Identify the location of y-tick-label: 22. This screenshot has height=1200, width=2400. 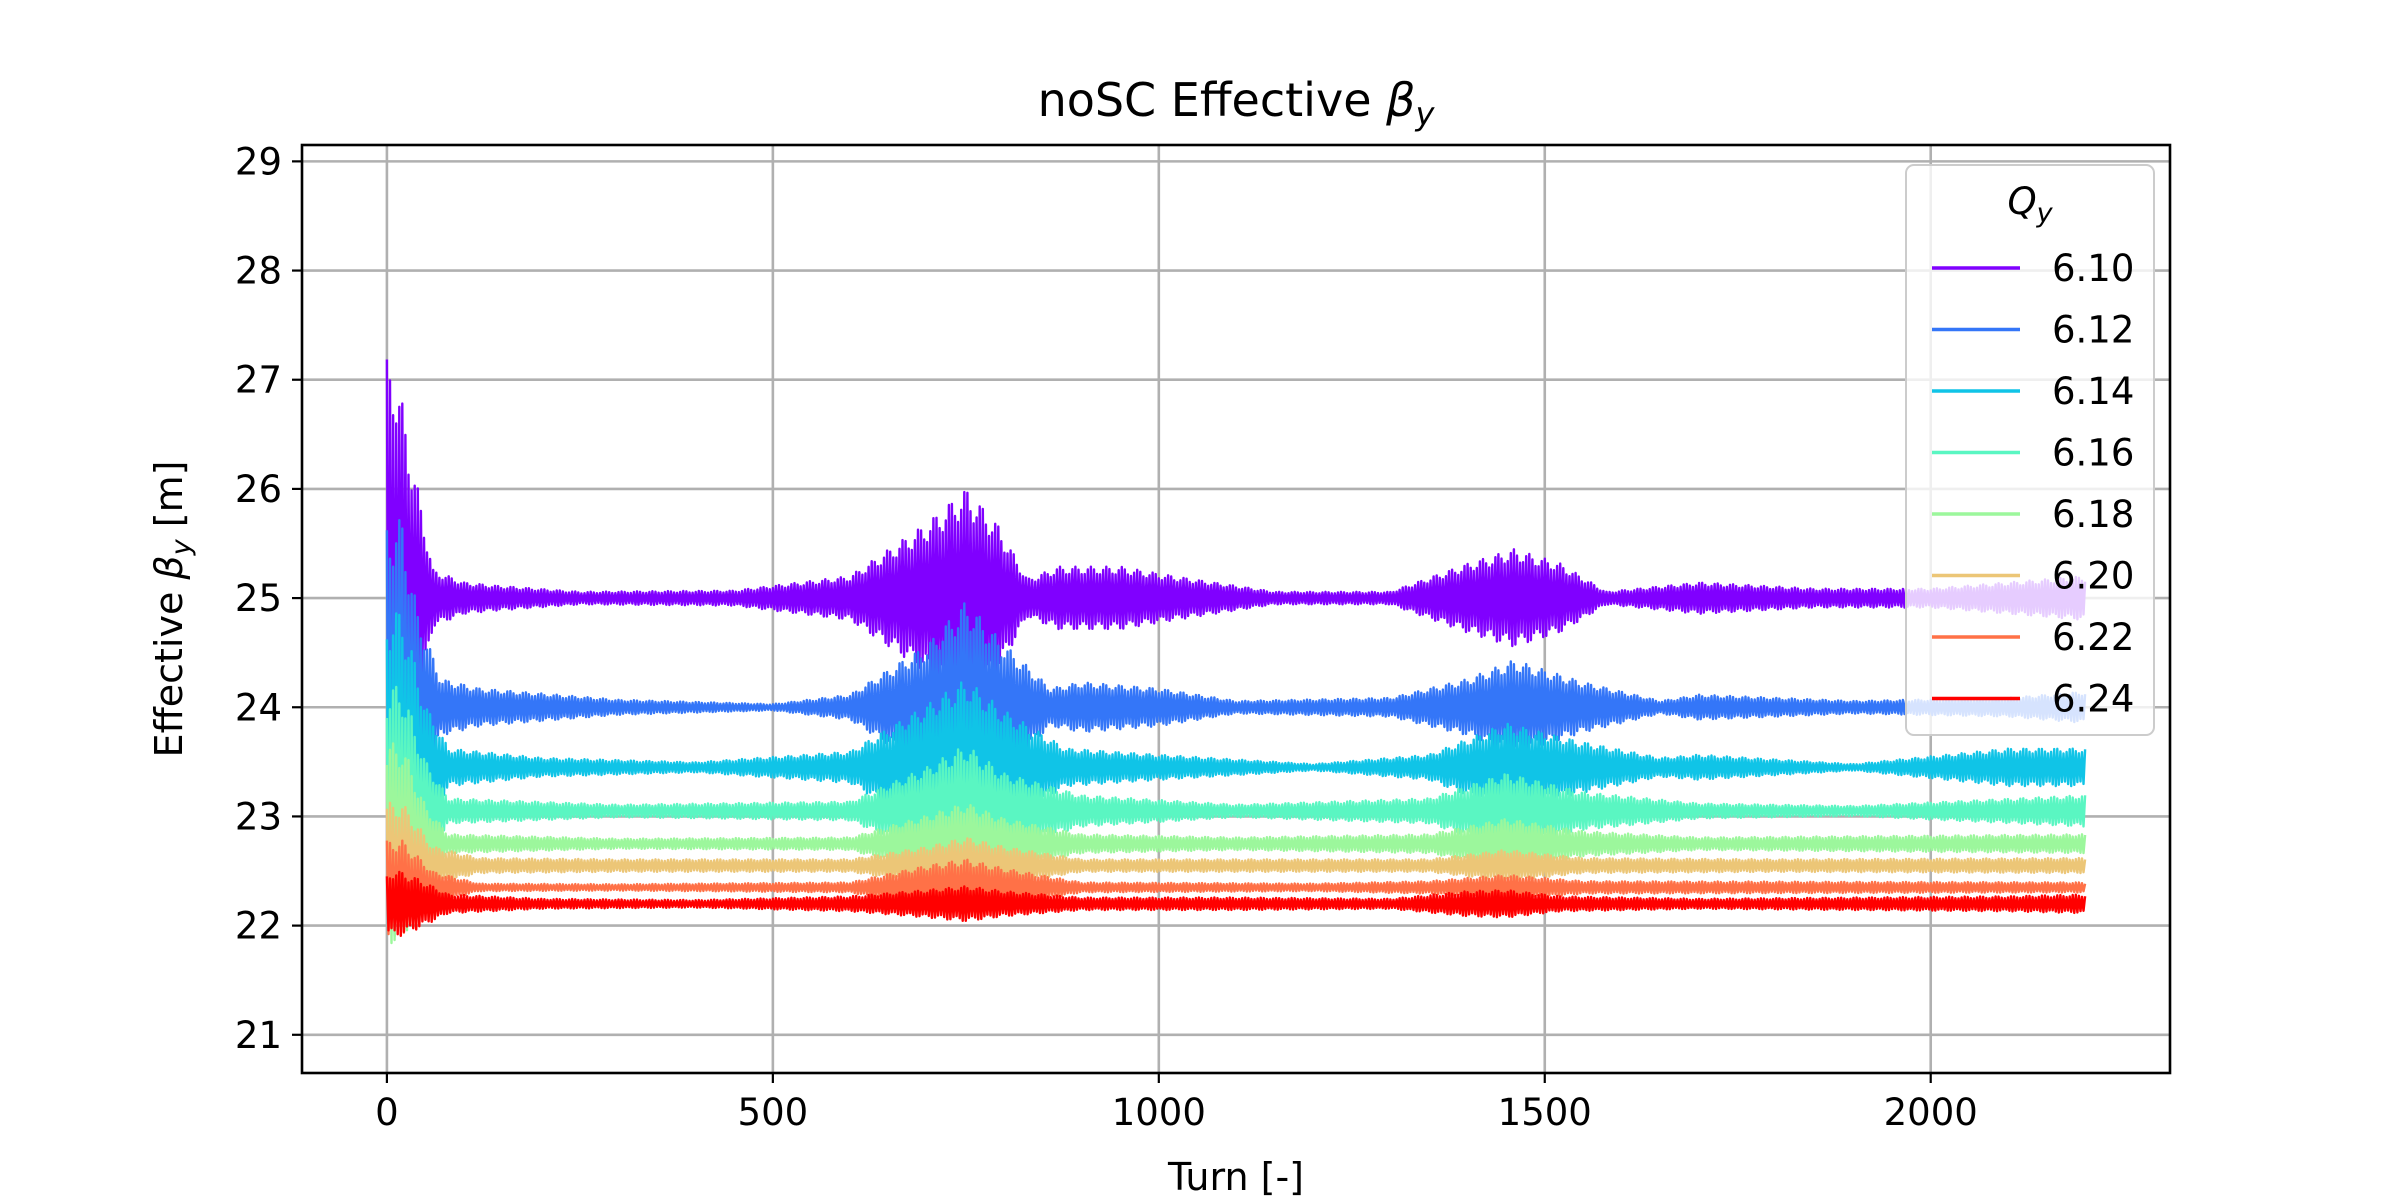
(258, 926).